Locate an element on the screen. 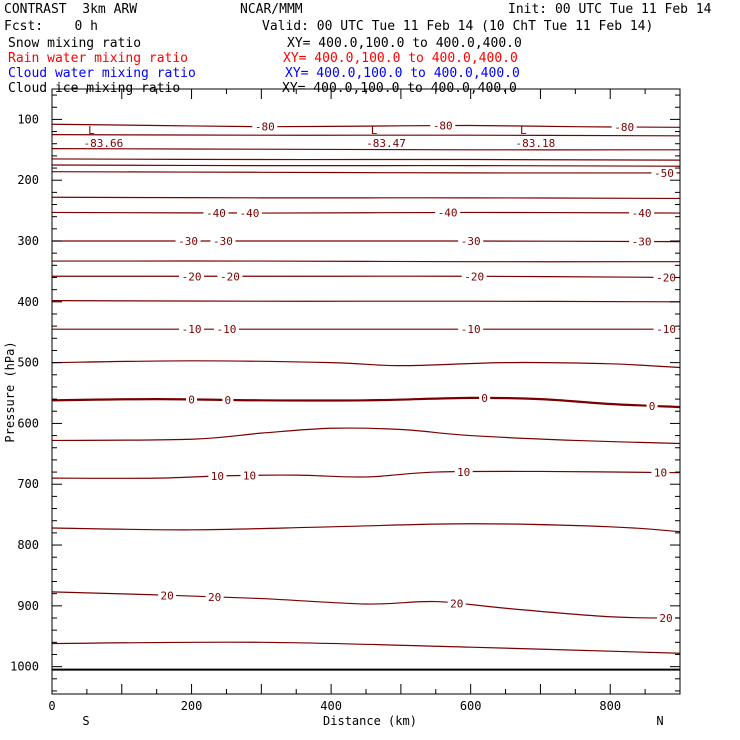 The height and width of the screenshot is (740, 740). x-axis-label: Distance (km) is located at coordinates (370, 721).